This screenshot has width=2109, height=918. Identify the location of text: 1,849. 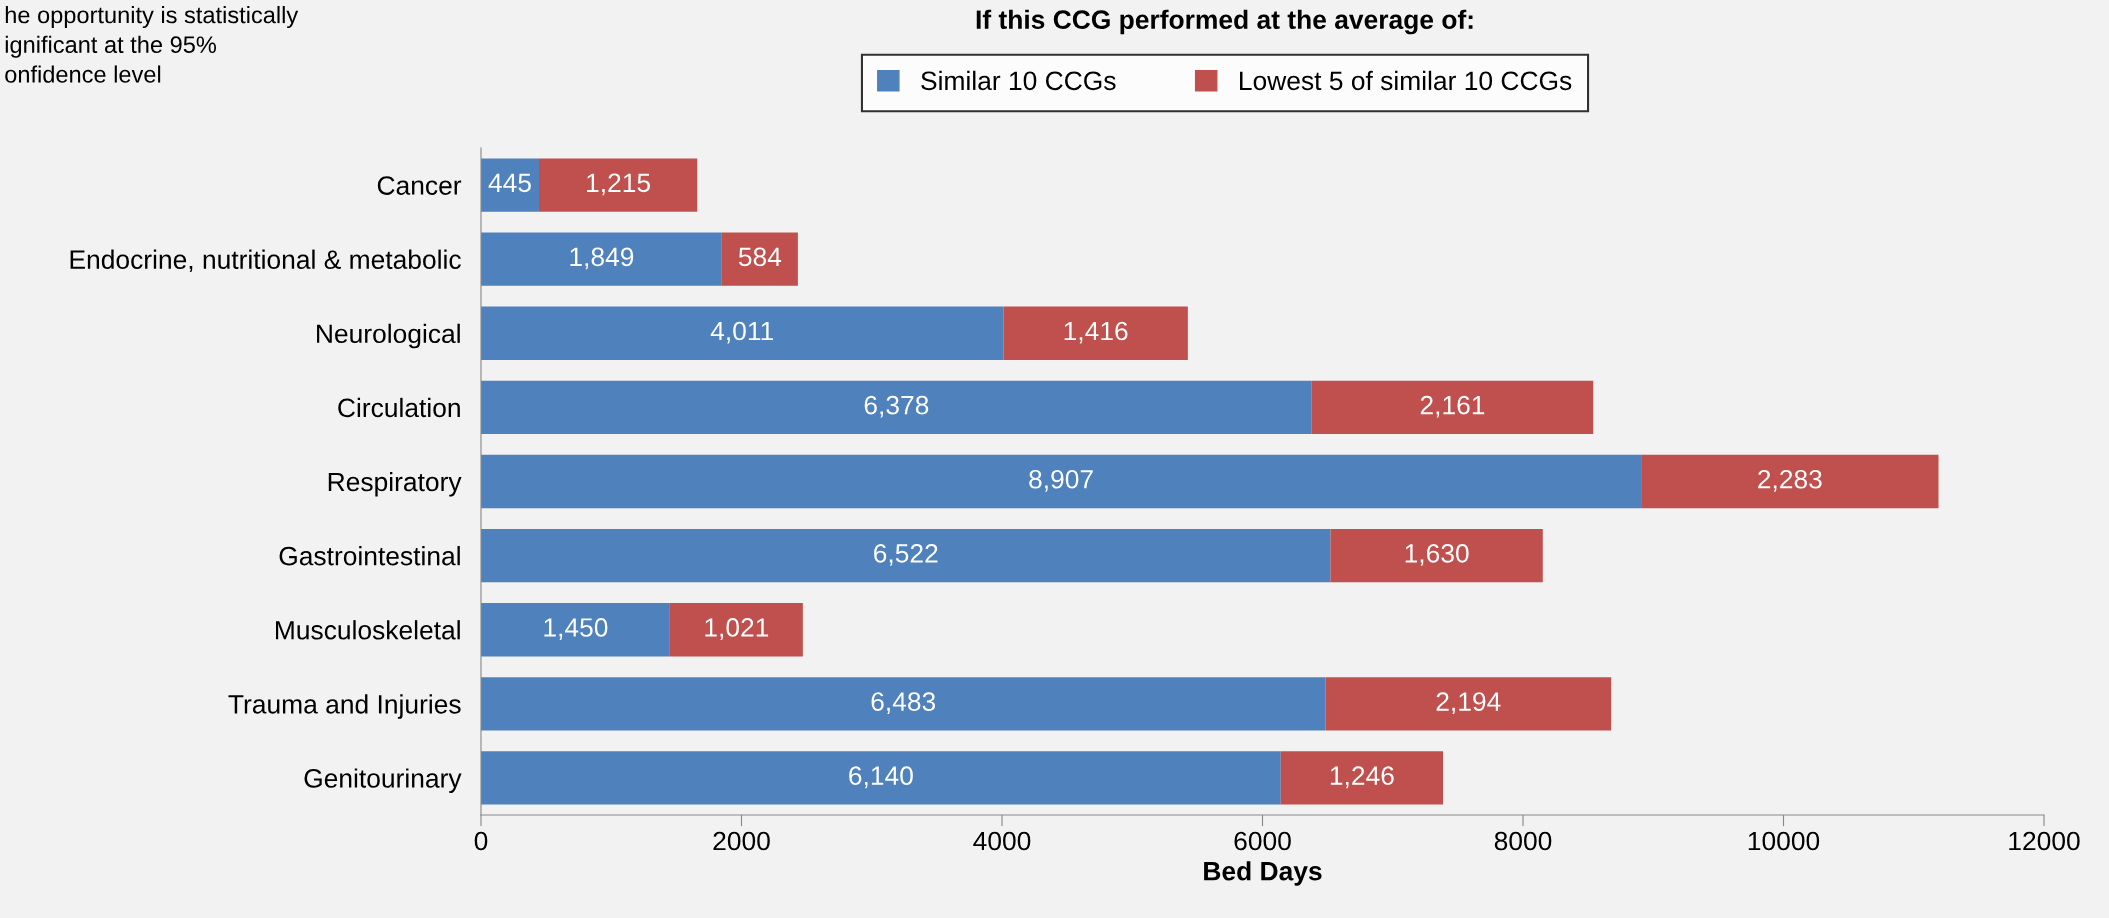
(602, 258).